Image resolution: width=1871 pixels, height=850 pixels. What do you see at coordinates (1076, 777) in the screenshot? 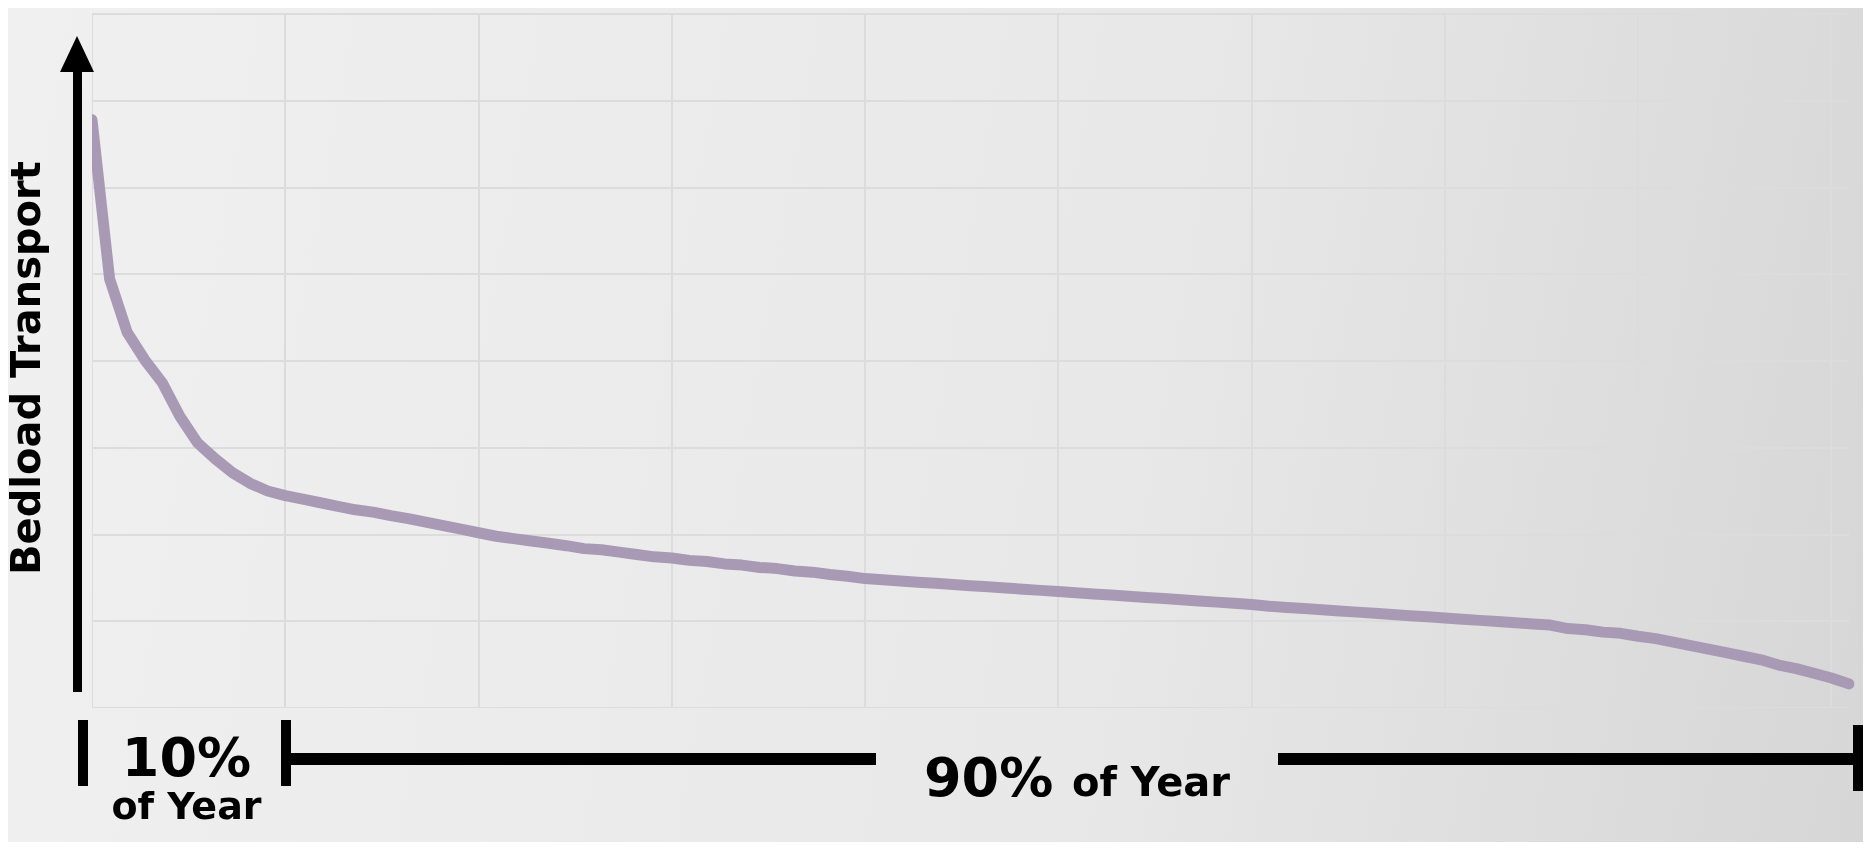
I see `text: 90% of Year` at bounding box center [1076, 777].